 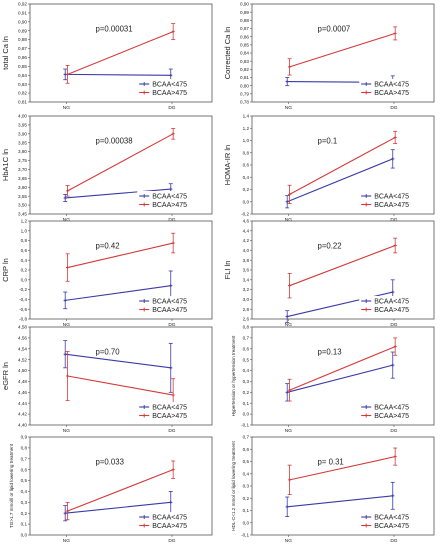 What do you see at coordinates (23, 289) in the screenshot?
I see `y-tick-label: -0,2` at bounding box center [23, 289].